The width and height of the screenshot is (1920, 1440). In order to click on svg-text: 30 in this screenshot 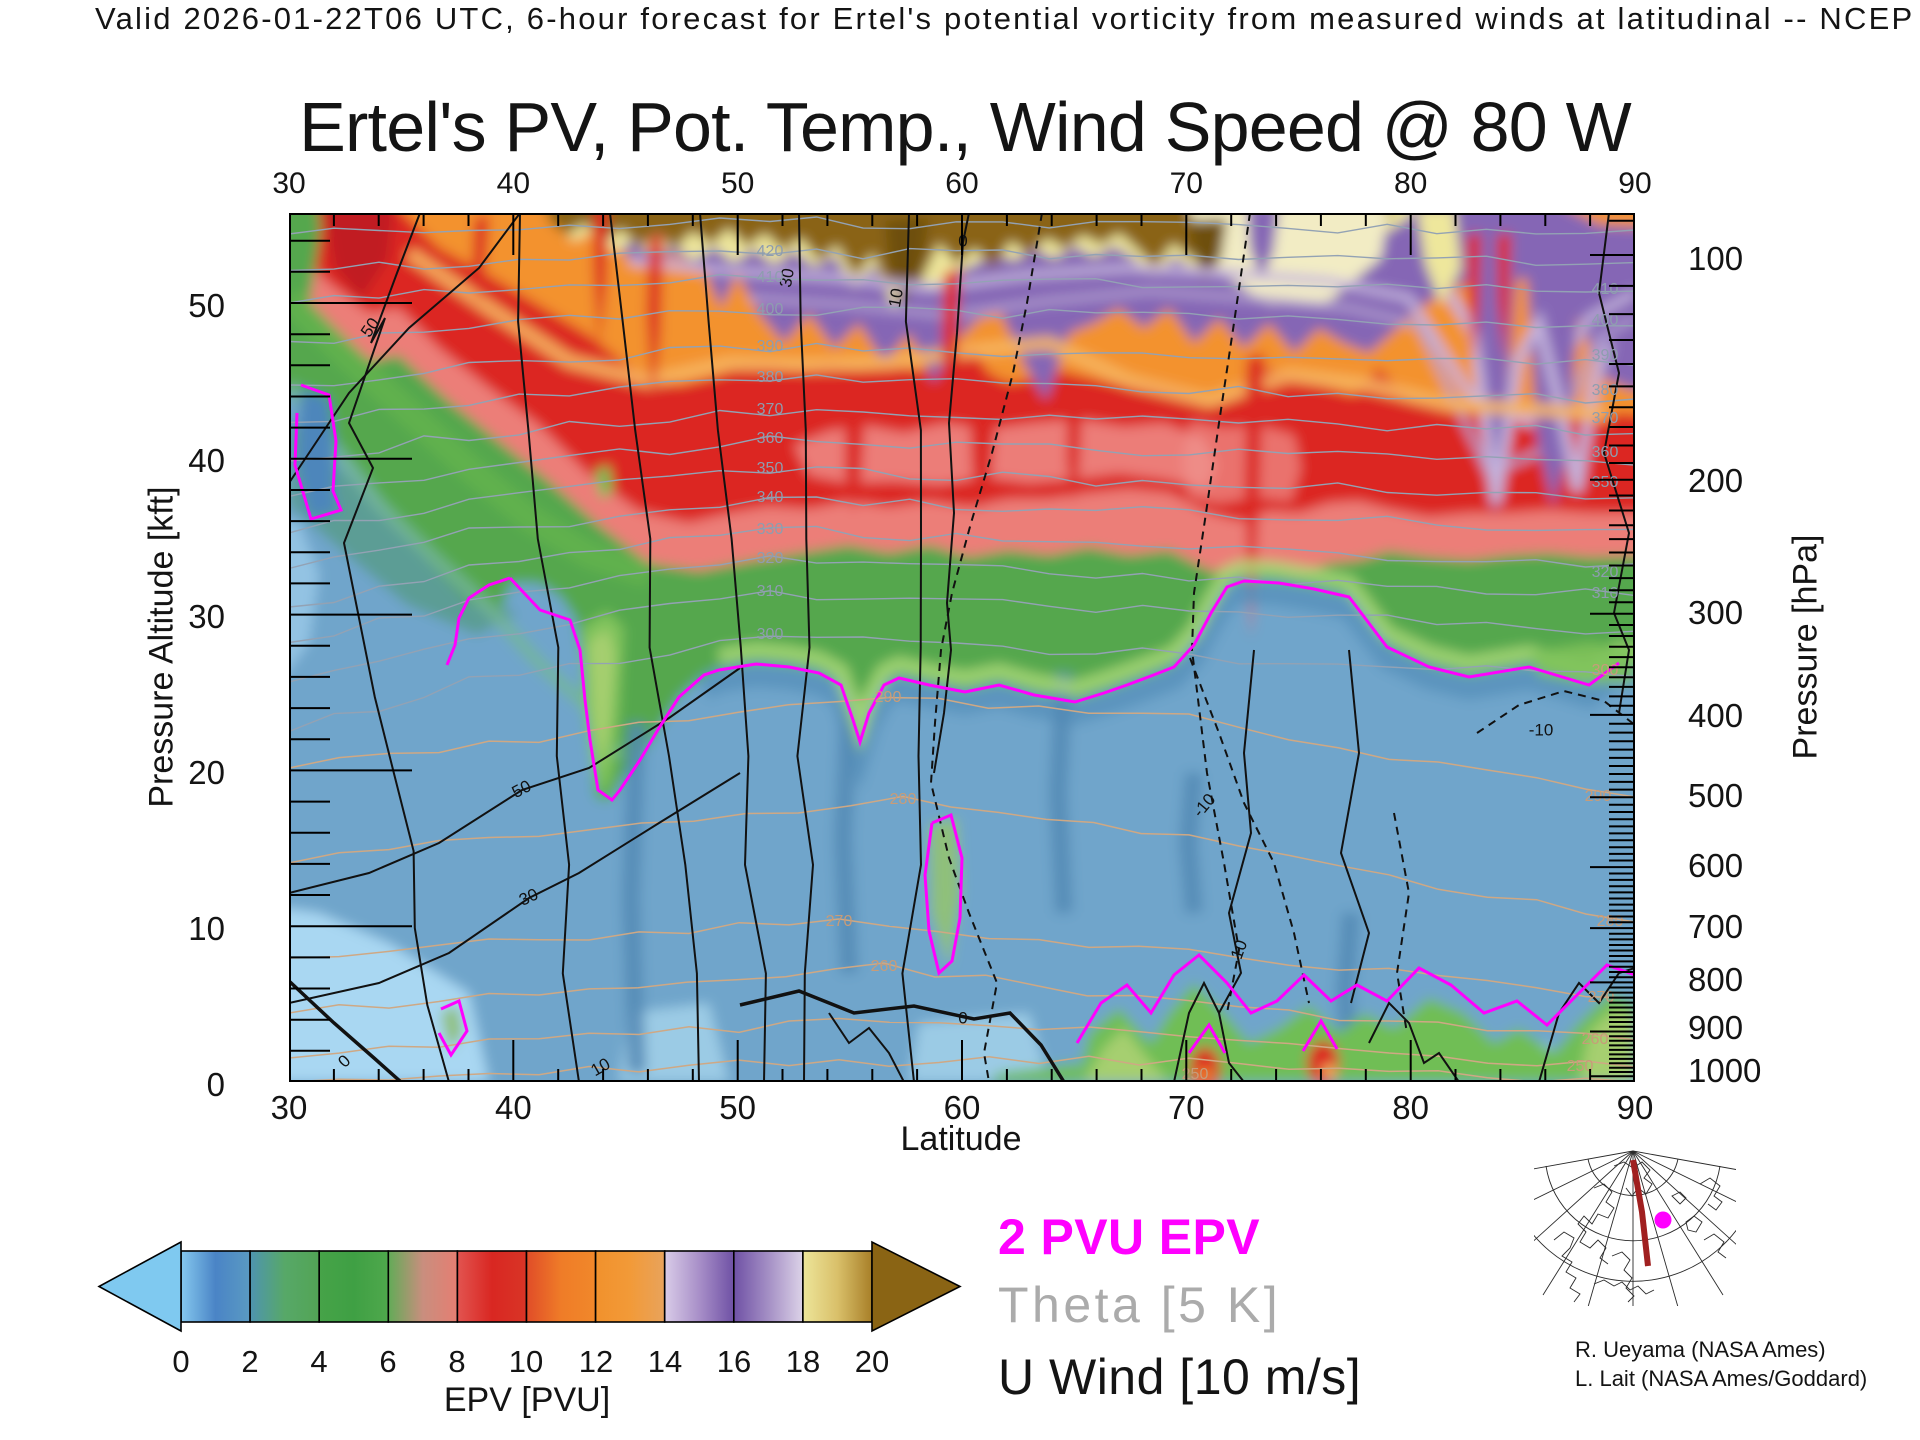, I will do `click(787, 278)`.